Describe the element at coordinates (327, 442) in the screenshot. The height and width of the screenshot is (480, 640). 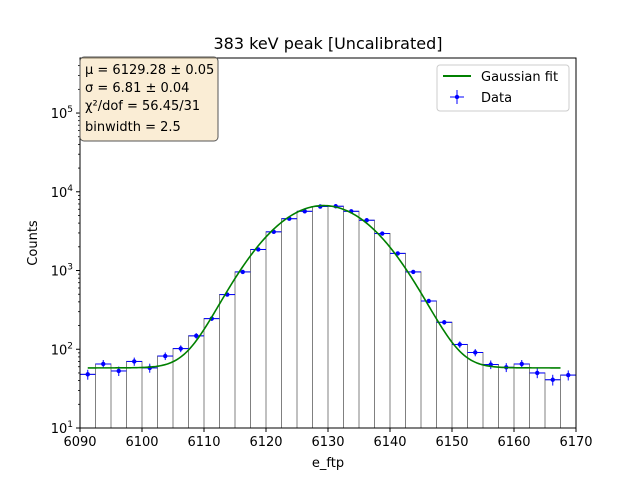
I see `x-tick-label: 6130` at that location.